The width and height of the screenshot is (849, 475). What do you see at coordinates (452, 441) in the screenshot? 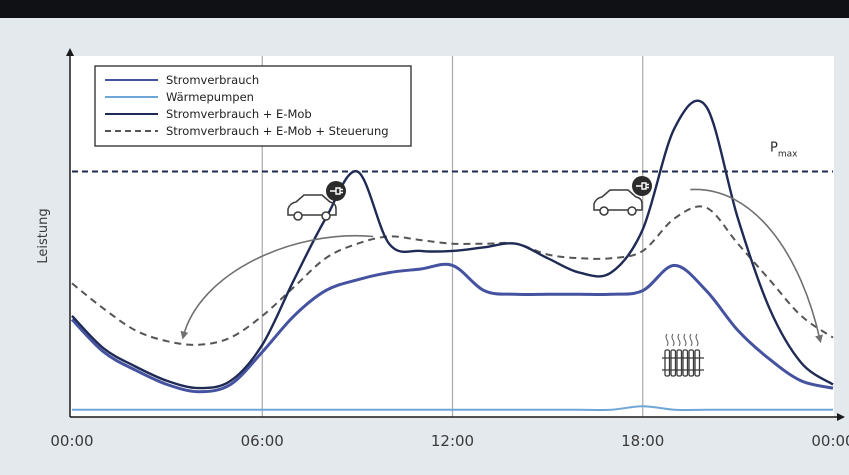
I see `x-tick-label: 12:00` at bounding box center [452, 441].